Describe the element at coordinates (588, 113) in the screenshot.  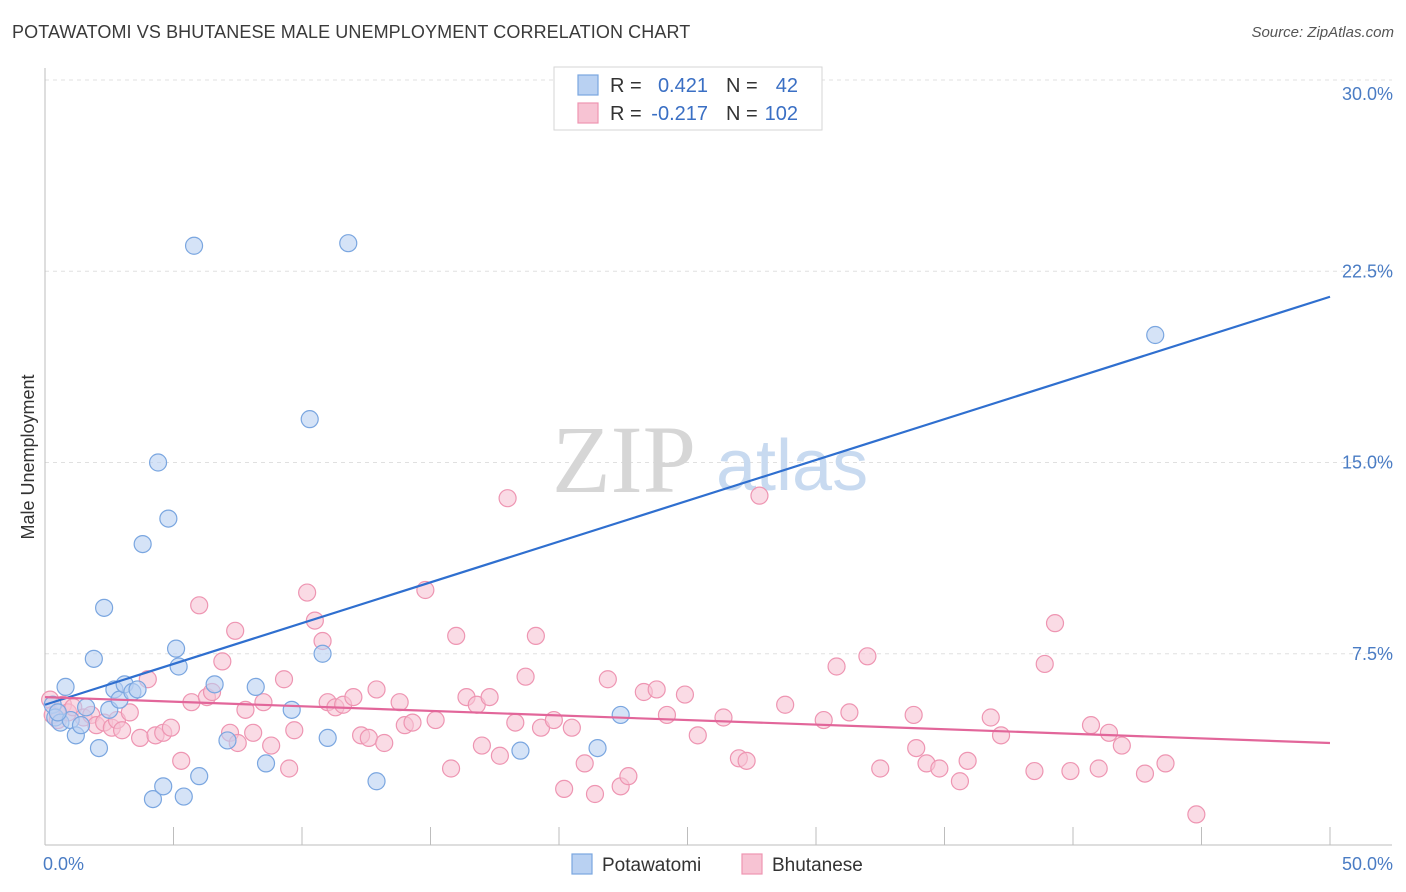
I see `legend-swatch-bhutanese` at that location.